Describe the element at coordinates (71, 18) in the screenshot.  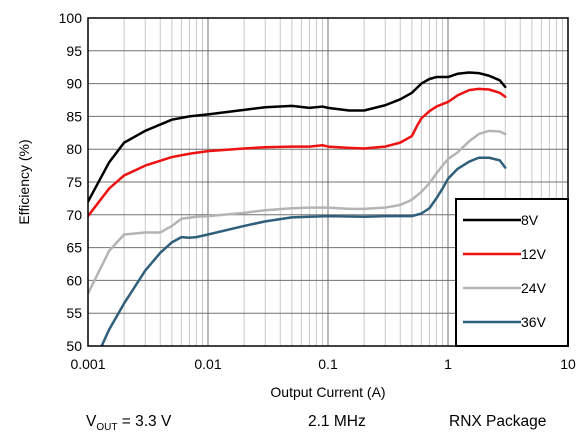
I see `y-tick-label: 100` at that location.